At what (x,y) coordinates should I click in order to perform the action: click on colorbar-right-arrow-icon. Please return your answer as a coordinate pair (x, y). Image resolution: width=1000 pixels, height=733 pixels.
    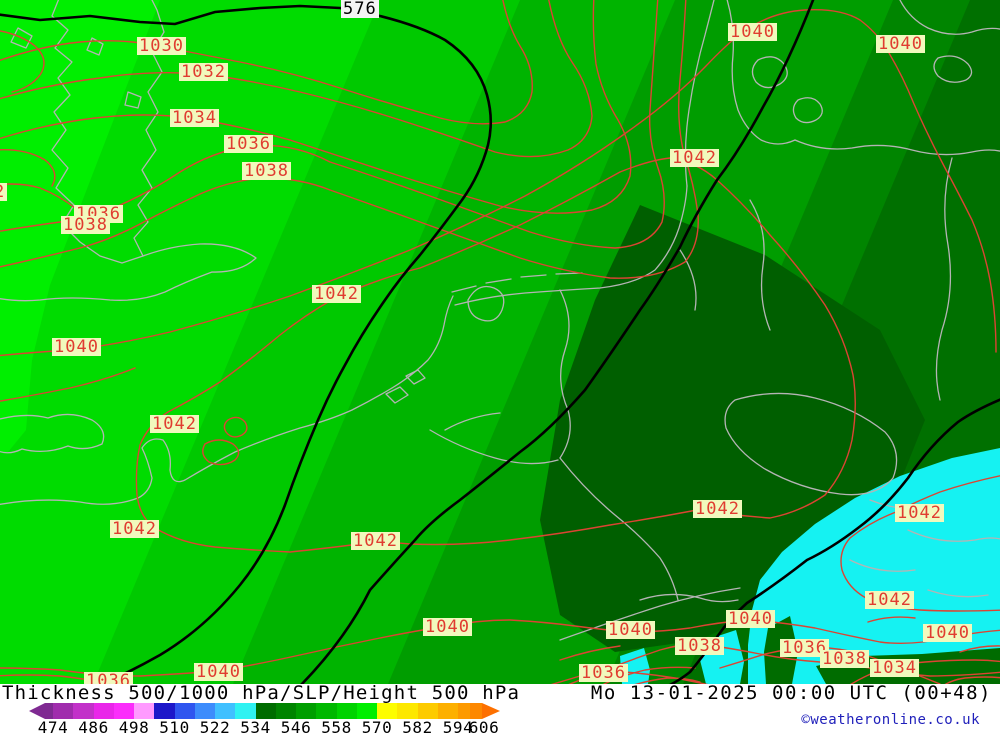
    Looking at the image, I should click on (491, 711).